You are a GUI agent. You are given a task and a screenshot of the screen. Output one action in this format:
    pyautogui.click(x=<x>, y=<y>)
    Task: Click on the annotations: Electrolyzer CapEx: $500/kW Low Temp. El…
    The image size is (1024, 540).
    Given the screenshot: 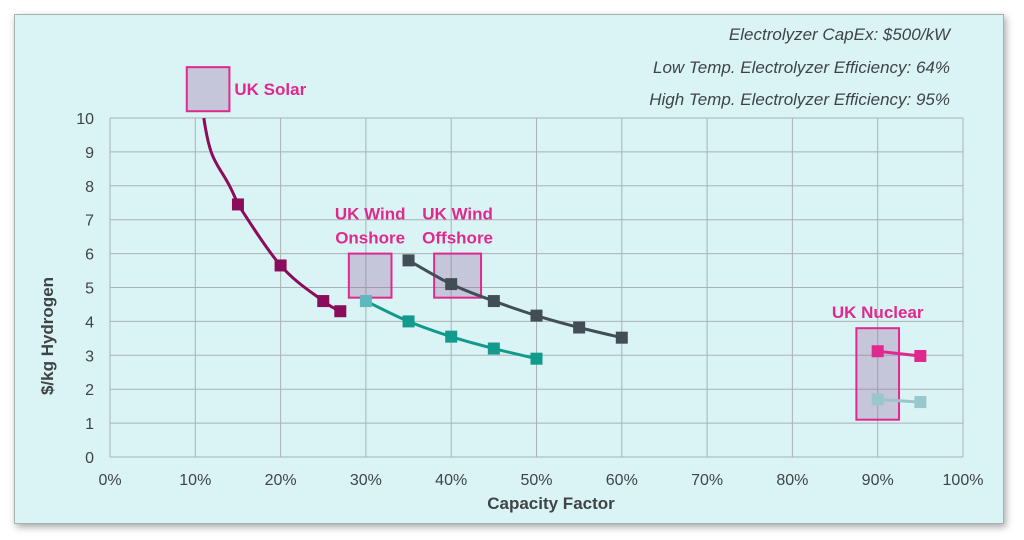 What is the action you would take?
    pyautogui.click(x=800, y=67)
    